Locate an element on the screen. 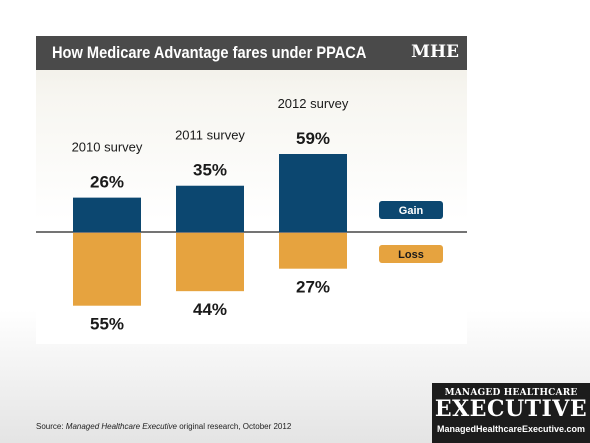 The image size is (590, 443). source-publication: Managed Healthcare Executive is located at coordinates (121, 426).